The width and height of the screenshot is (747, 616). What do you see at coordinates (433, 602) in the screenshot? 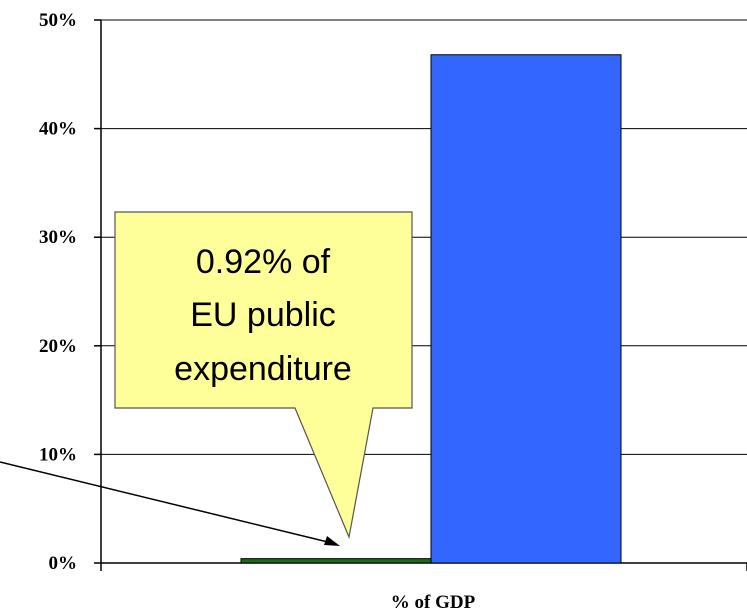
I see `x-axis-label: % of GDP` at bounding box center [433, 602].